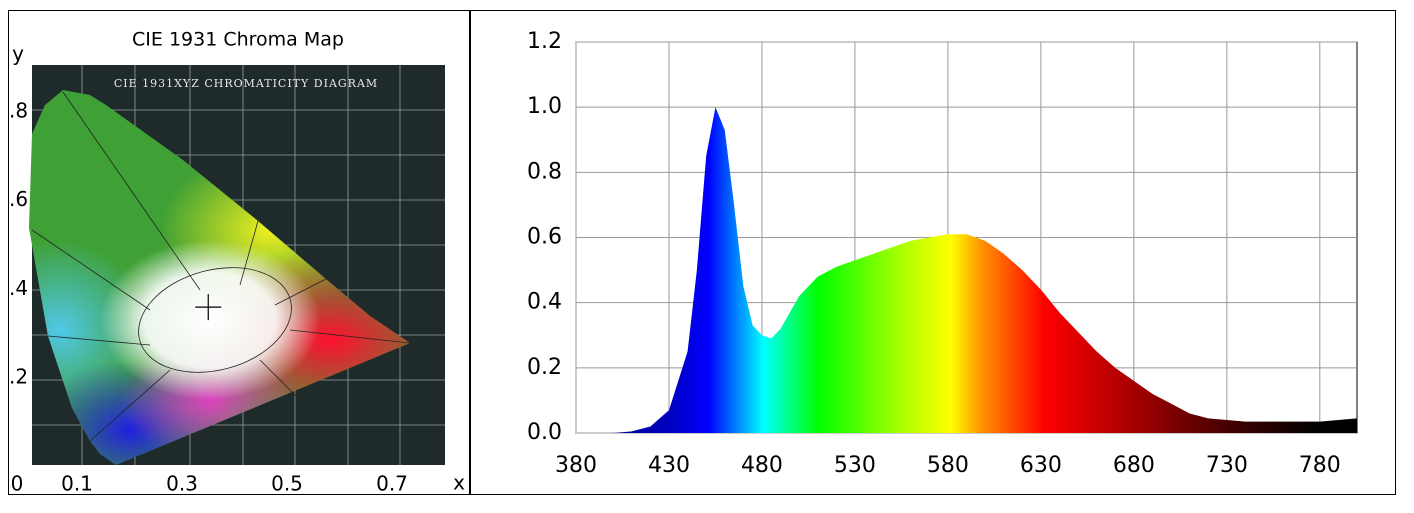  I want to click on x-tick-label: 0.3, so click(182, 484).